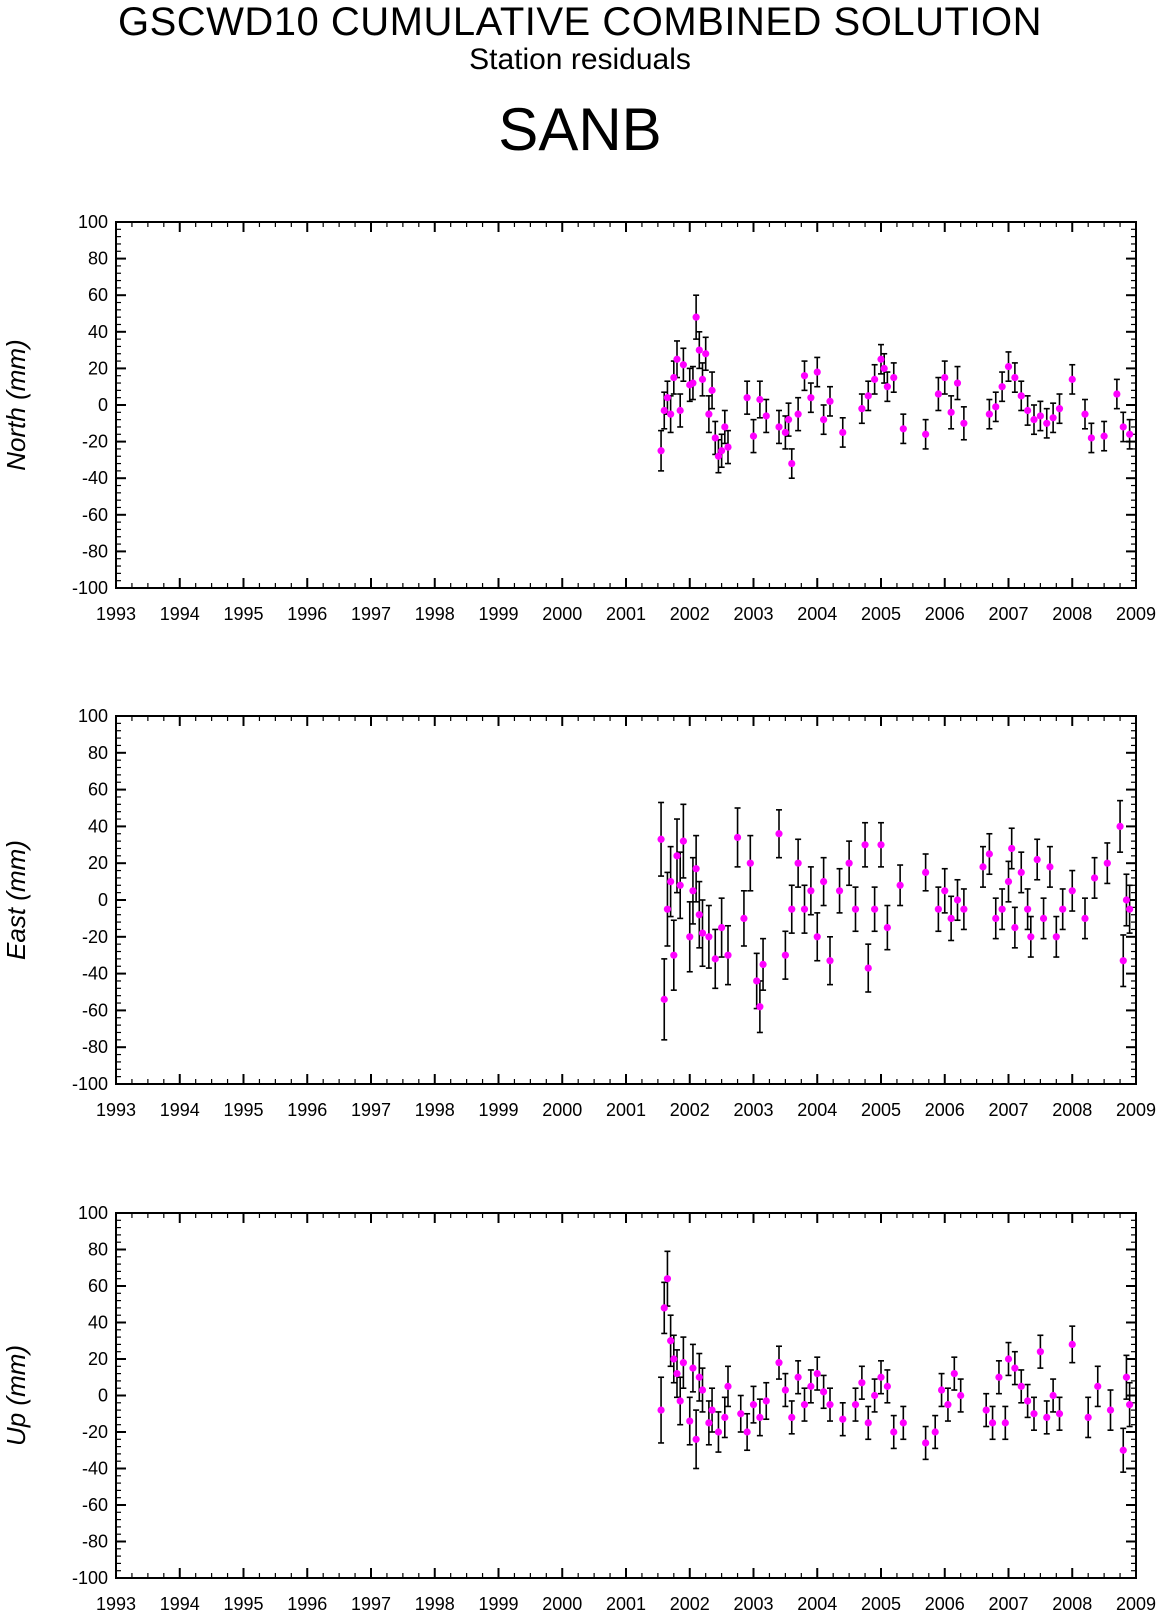 Image resolution: width=1160 pixels, height=1621 pixels. Describe the element at coordinates (1072, 1110) in the screenshot. I see `x-tick-label: 2008` at that location.